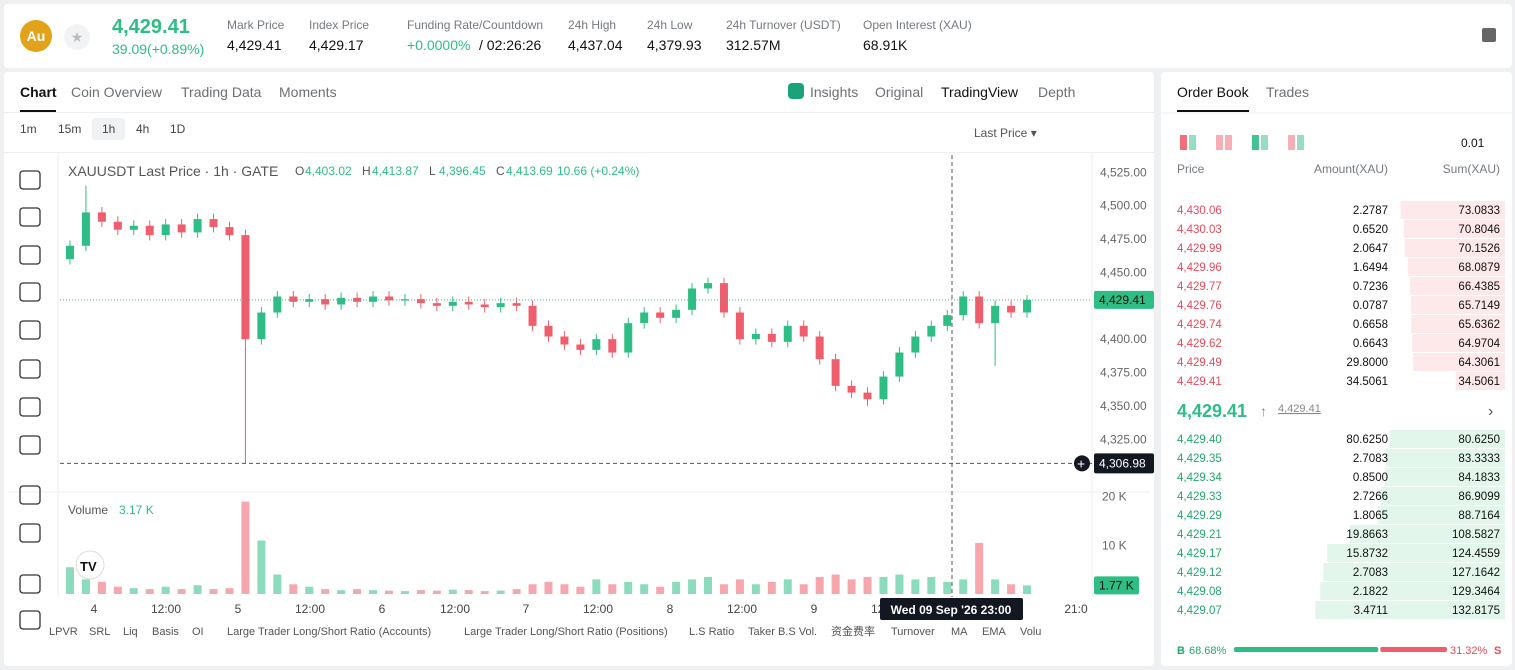  Describe the element at coordinates (117, 92) in the screenshot. I see `tab: Coin Overview` at that location.